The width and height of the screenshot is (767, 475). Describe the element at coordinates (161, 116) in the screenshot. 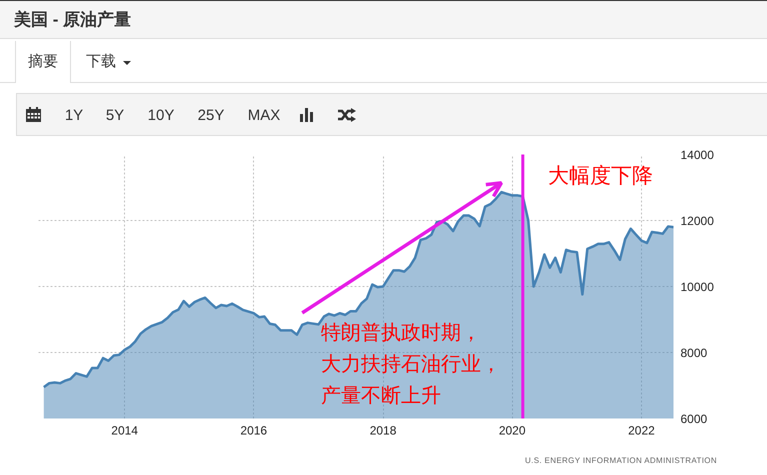

I see `text: 10Y` at that location.